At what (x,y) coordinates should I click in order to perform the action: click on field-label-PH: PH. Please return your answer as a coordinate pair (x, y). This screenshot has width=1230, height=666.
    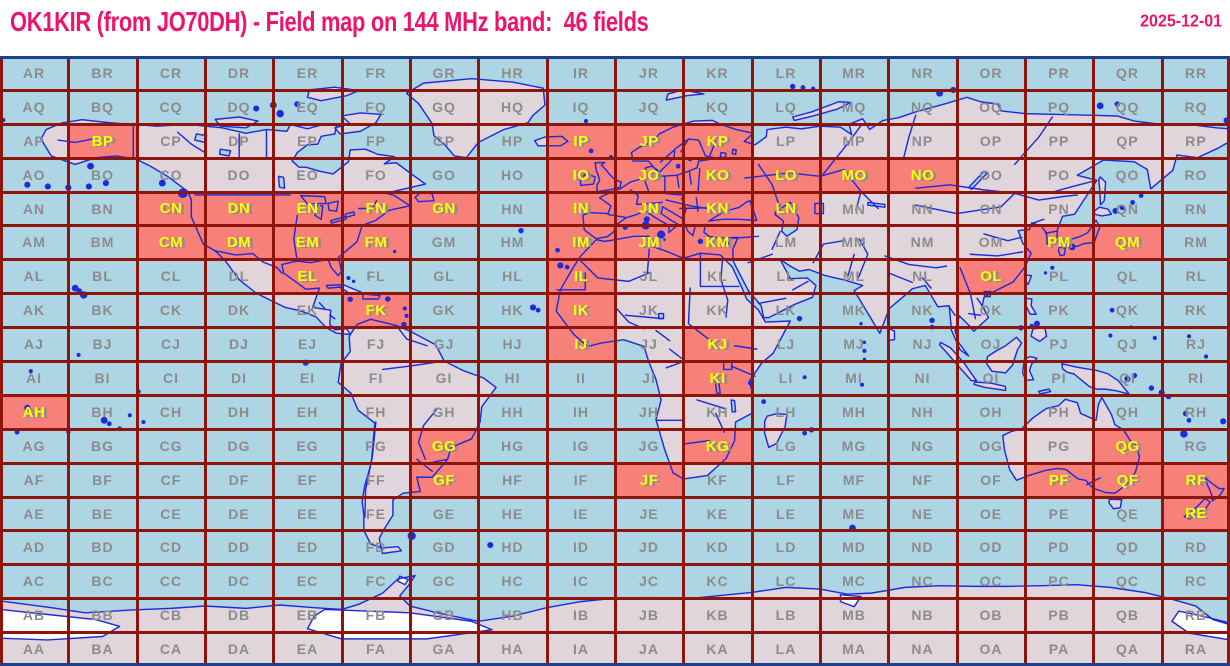
    Looking at the image, I should click on (1059, 412).